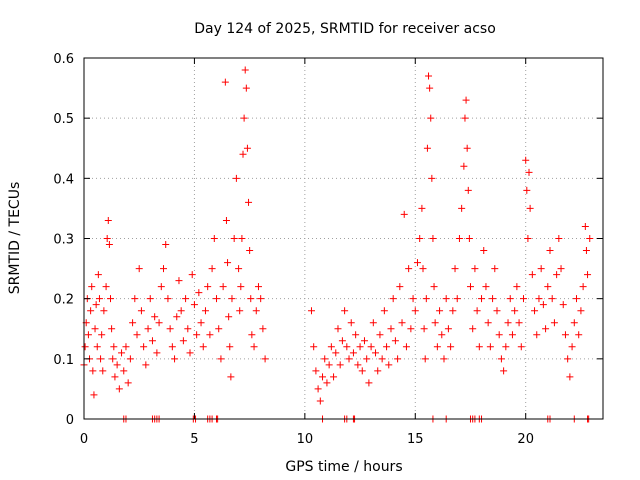  I want to click on x-tick-label: 20, so click(525, 439).